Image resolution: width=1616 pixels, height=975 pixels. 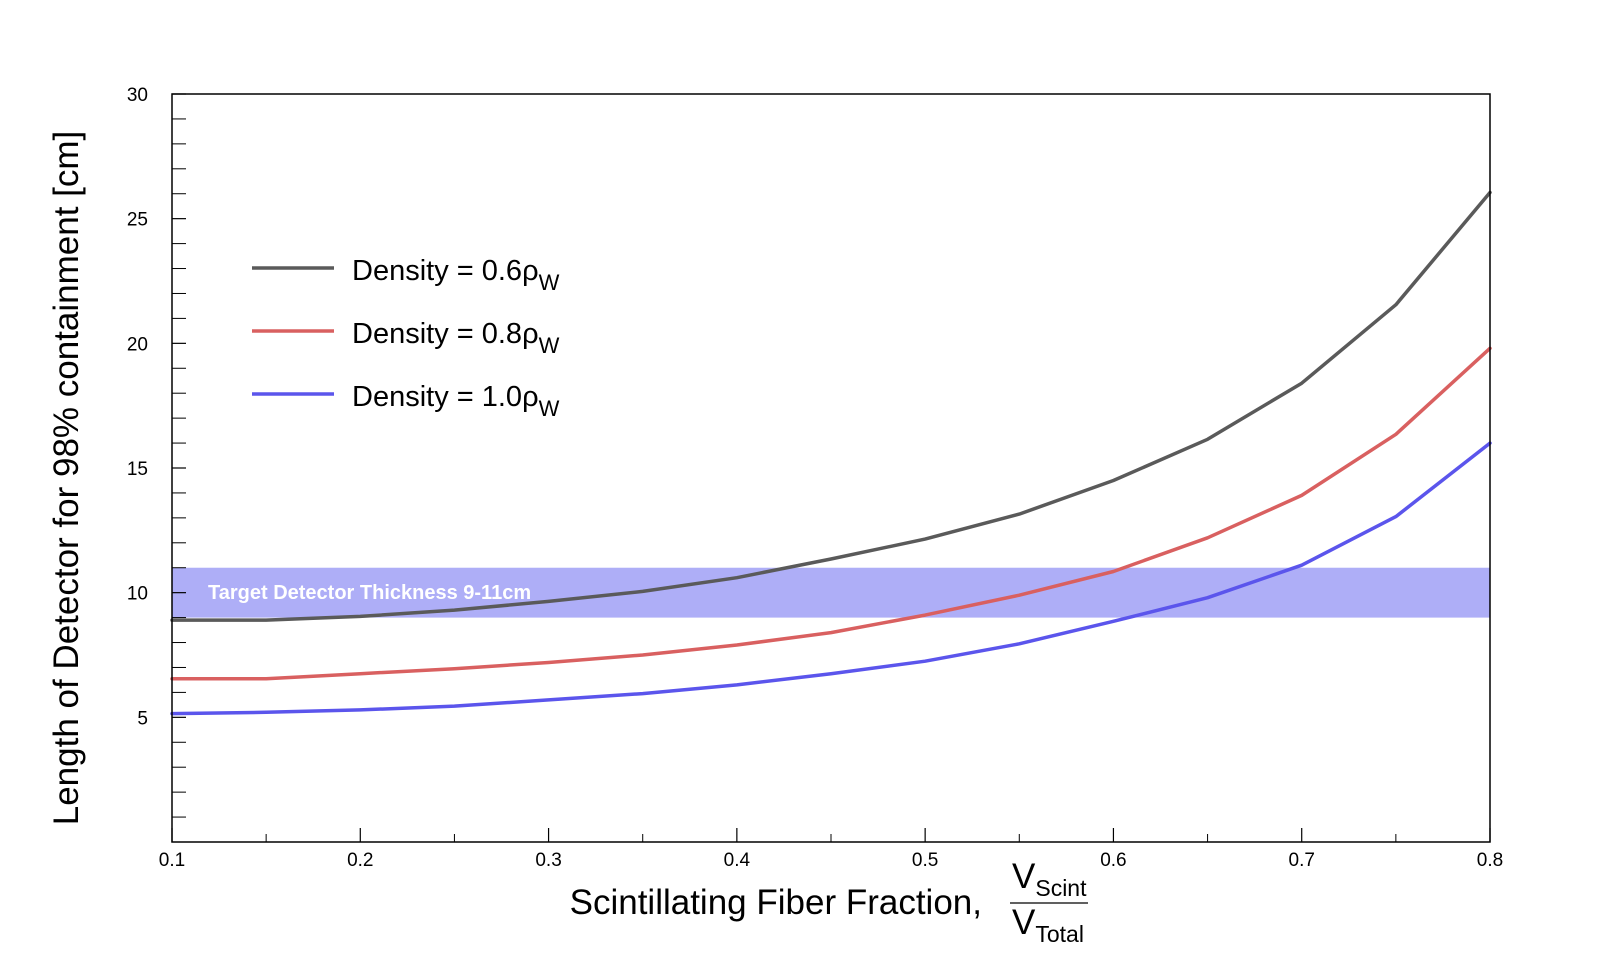 What do you see at coordinates (1113, 860) in the screenshot?
I see `x-tick-label: 0.6` at bounding box center [1113, 860].